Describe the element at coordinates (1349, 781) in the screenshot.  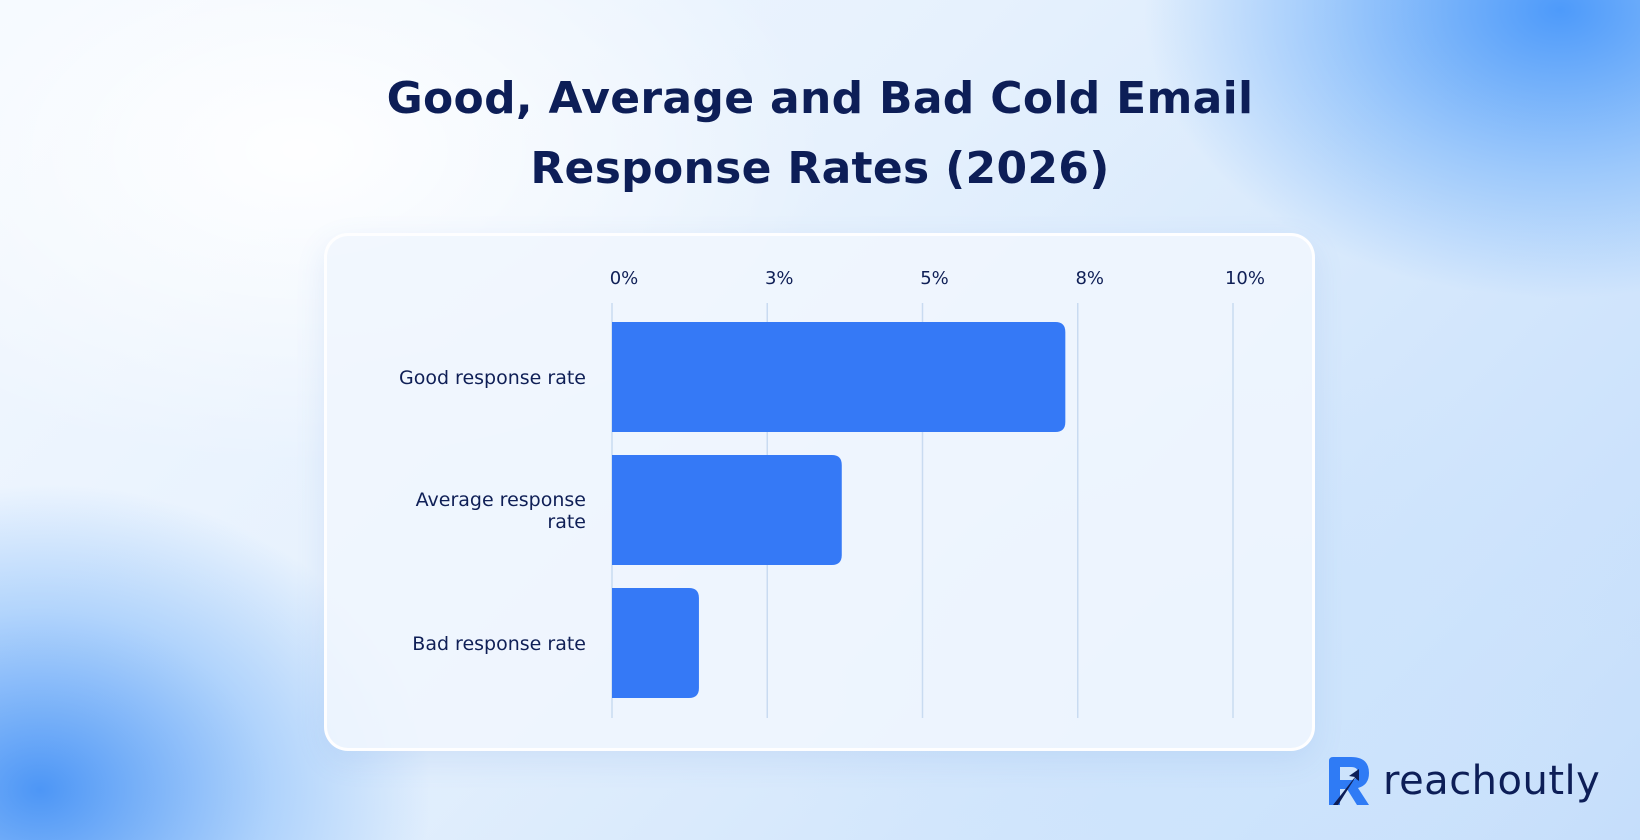
I see `reachoutly-r-arrow-icon` at that location.